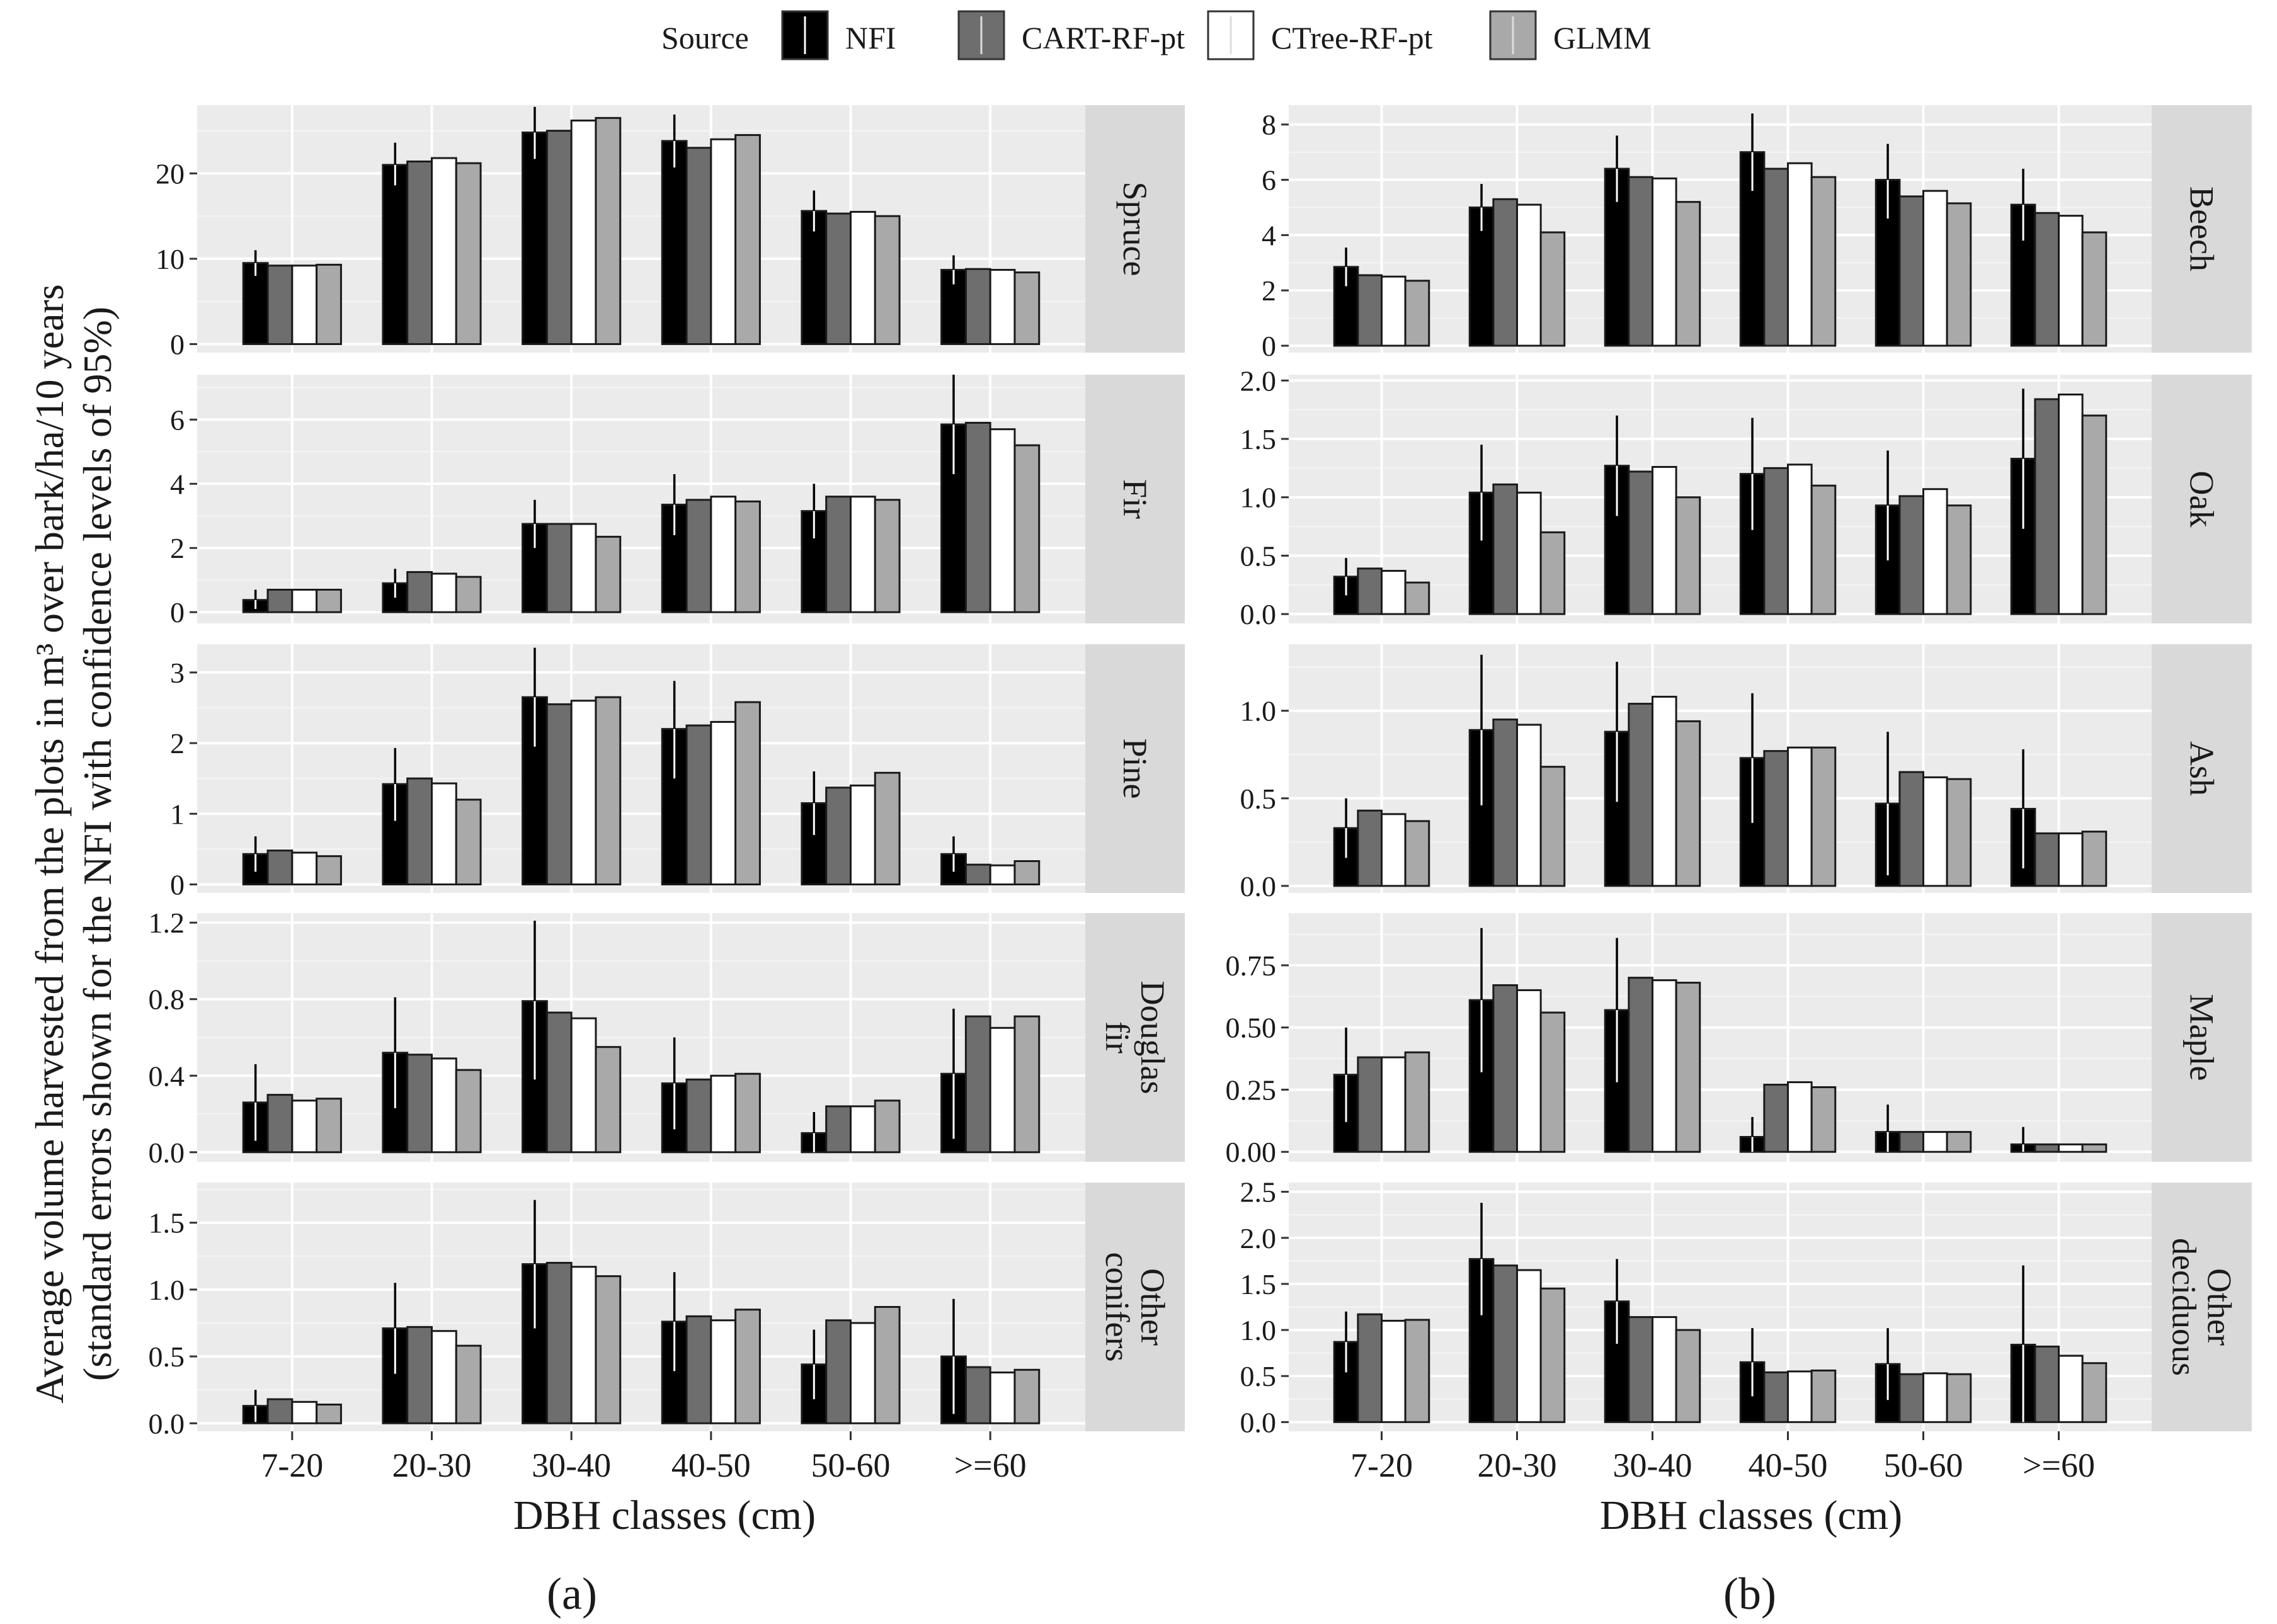 This screenshot has width=2277, height=1624. Describe the element at coordinates (167, 1153) in the screenshot. I see `y-tick-label: 0.0` at that location.